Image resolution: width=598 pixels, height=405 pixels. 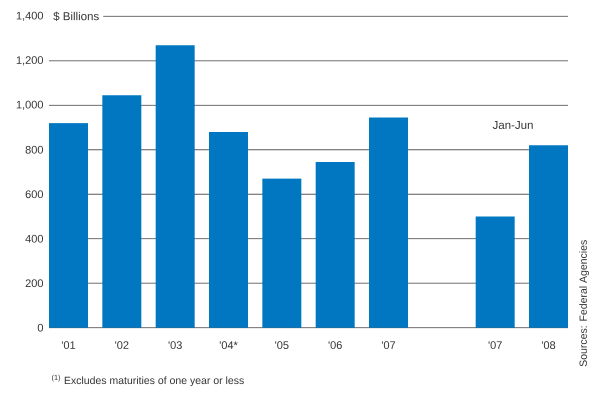 I want to click on x-tick-label: '04*, so click(x=229, y=345).